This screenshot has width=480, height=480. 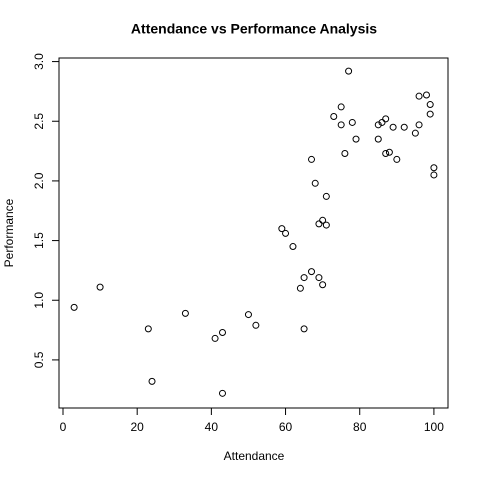 What do you see at coordinates (39, 300) in the screenshot?
I see `y-tick-label: 1.0` at bounding box center [39, 300].